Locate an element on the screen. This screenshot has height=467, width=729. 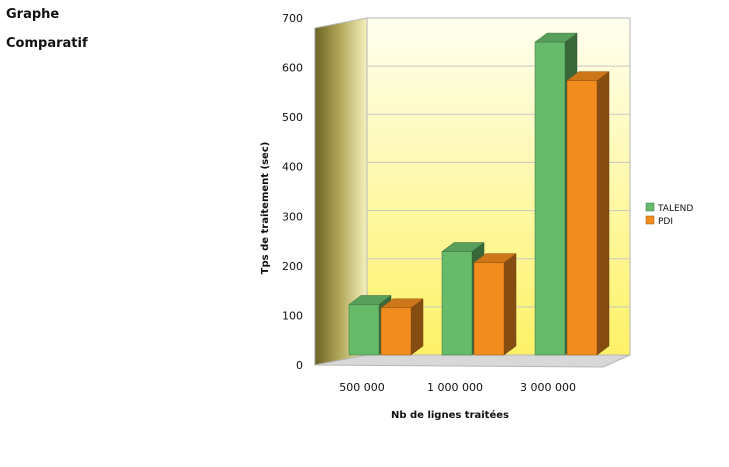
x-axis-label: Nb de lignes traitées is located at coordinates (450, 415).